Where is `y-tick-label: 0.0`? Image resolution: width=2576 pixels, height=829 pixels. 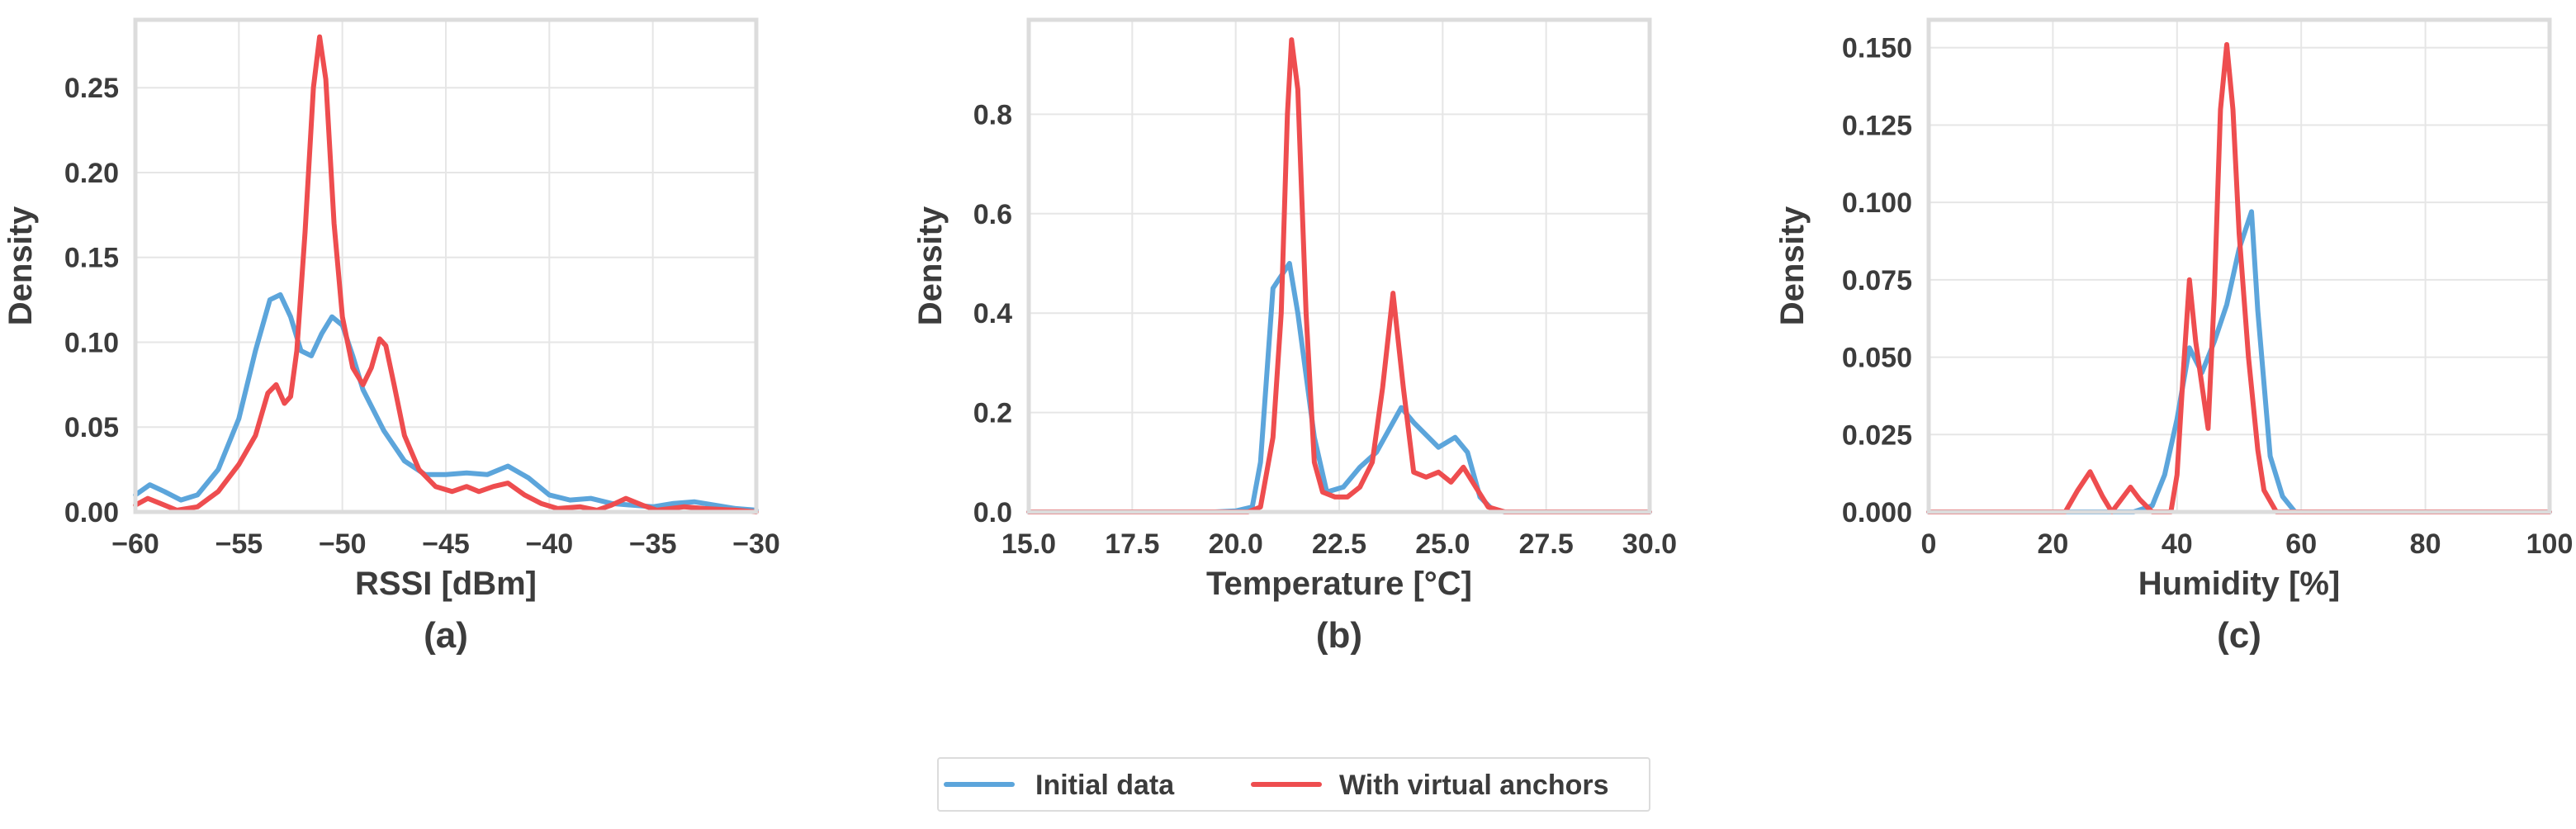 y-tick-label: 0.0 is located at coordinates (992, 512).